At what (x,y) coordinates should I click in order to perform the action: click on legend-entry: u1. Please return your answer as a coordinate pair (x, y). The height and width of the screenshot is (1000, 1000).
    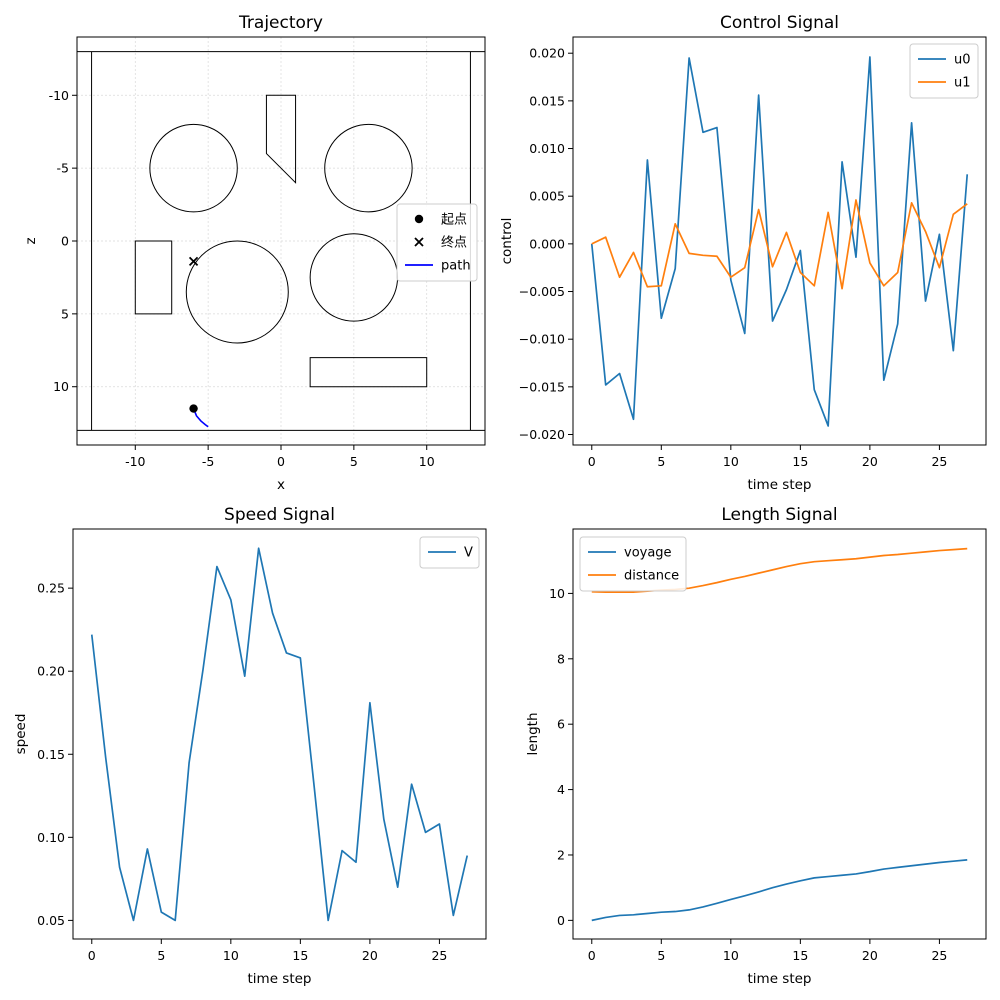
    Looking at the image, I should click on (962, 83).